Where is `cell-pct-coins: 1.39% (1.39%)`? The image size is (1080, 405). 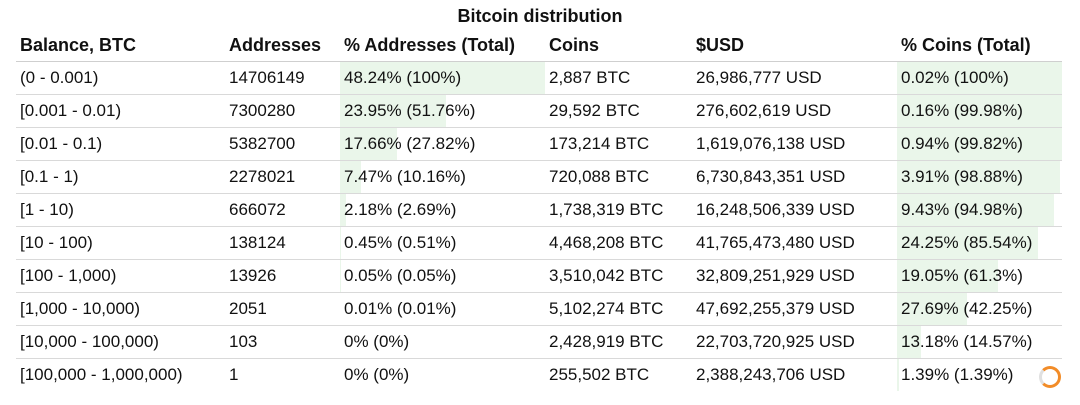 cell-pct-coins: 1.39% (1.39%) is located at coordinates (979, 374).